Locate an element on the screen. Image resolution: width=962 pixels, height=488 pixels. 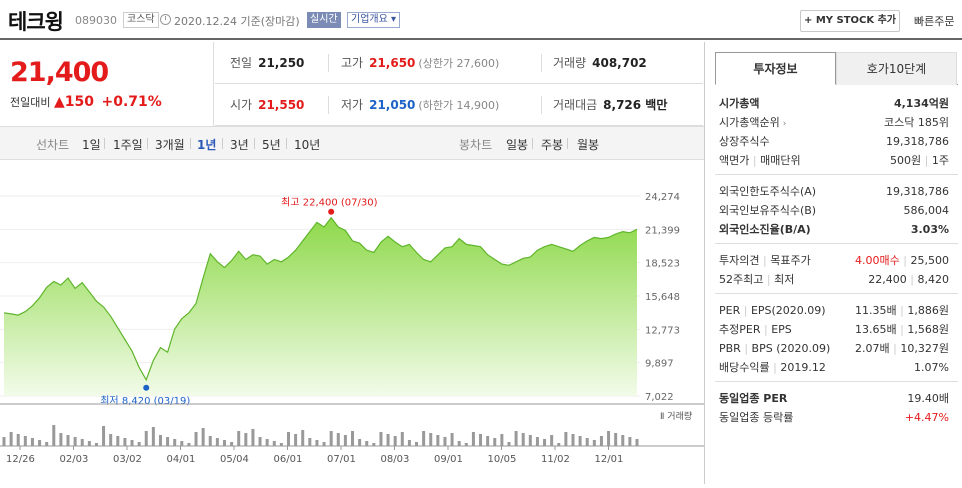
realtime-badge: 실시간 is located at coordinates (324, 20).